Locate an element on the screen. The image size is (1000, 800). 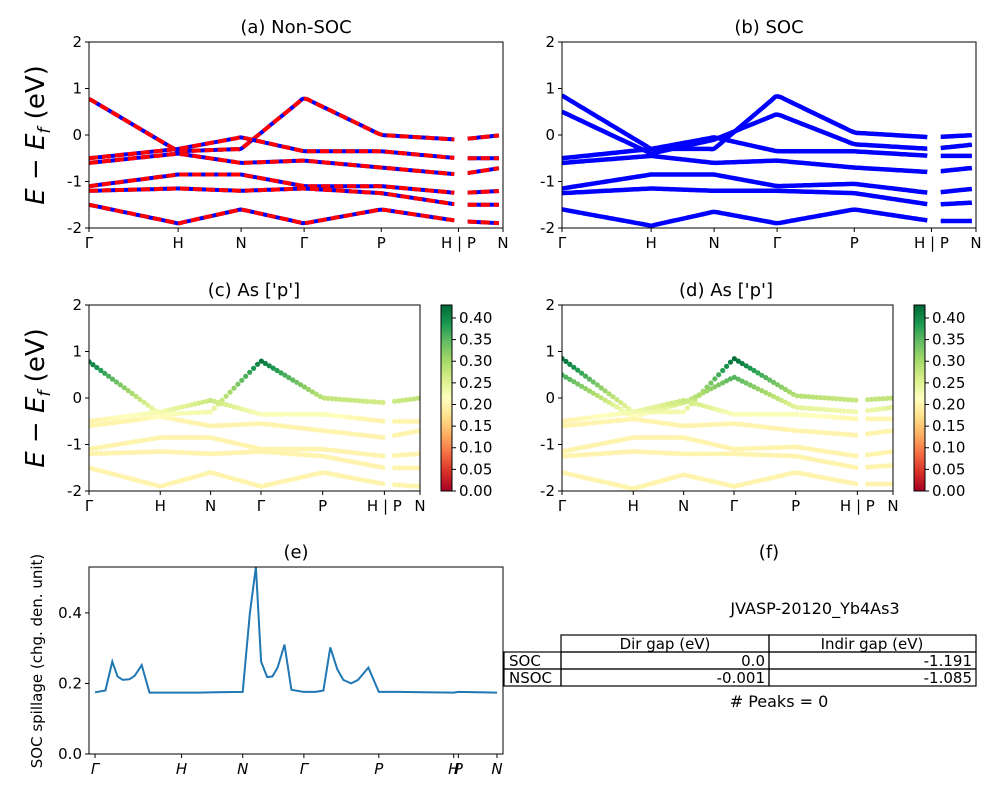
panel-a-title: (a) Non-SOC is located at coordinates (295, 27).